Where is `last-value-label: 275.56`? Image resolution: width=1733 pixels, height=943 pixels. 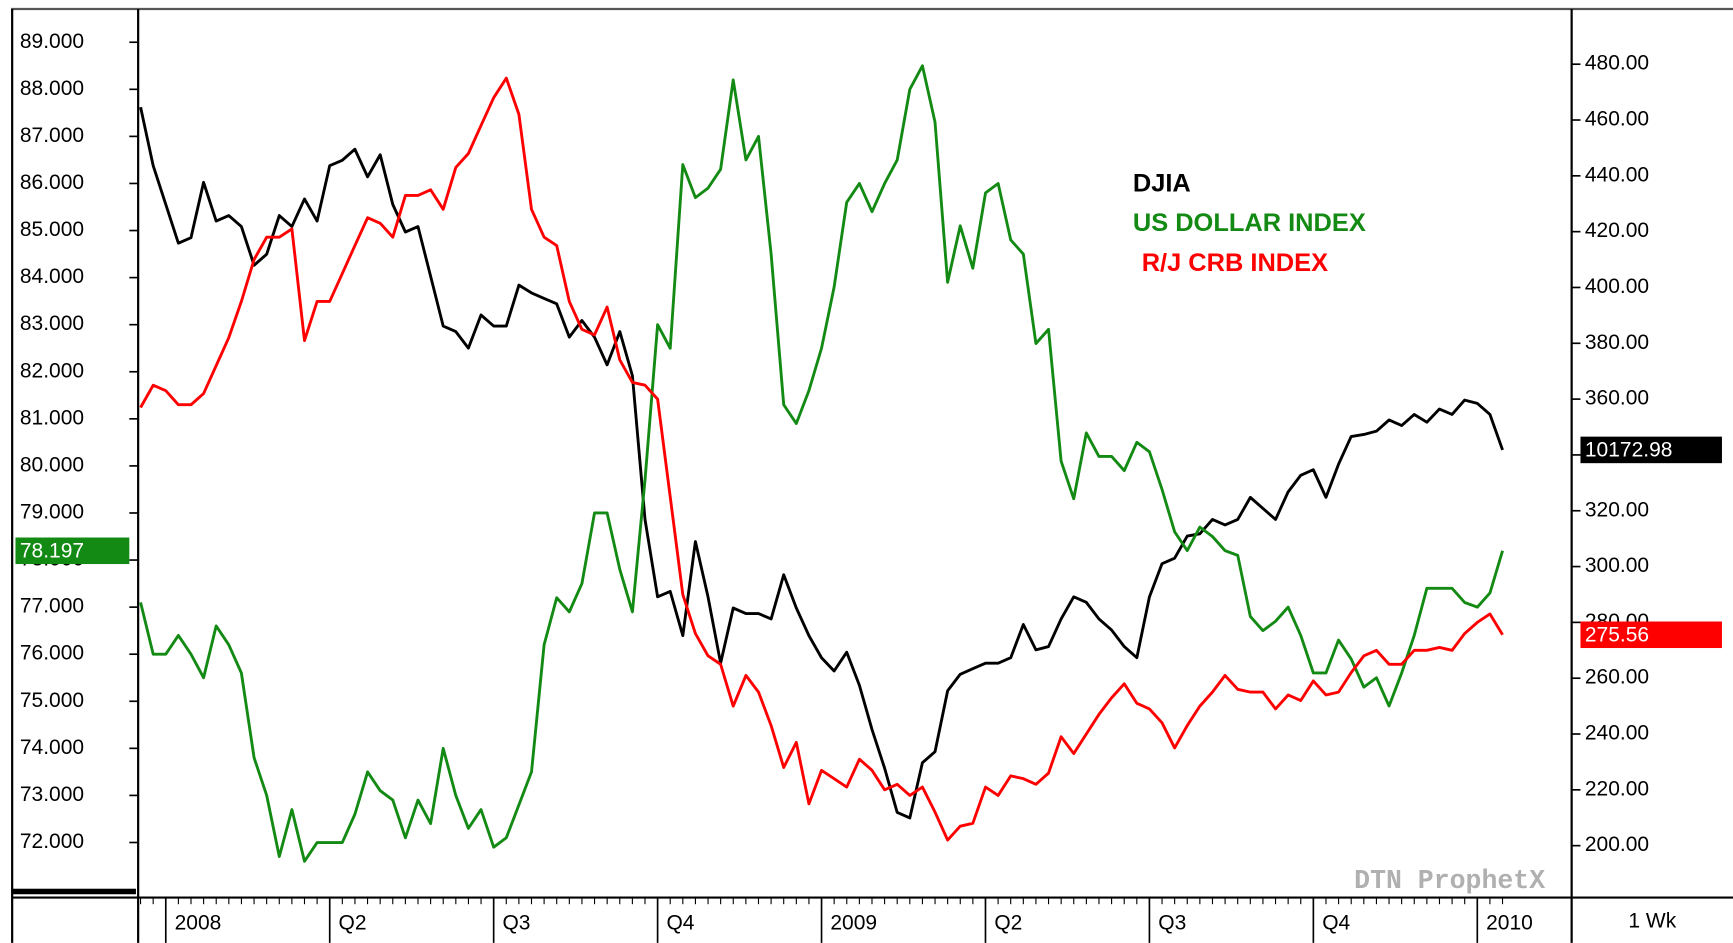 last-value-label: 275.56 is located at coordinates (1617, 634).